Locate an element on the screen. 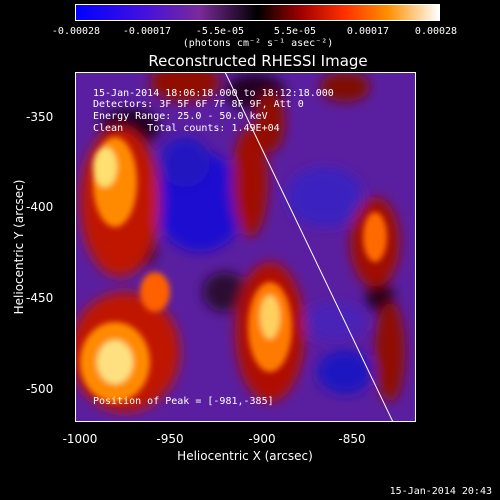  x-axis-label: Heliocentric X (arcsec) is located at coordinates (245, 456).